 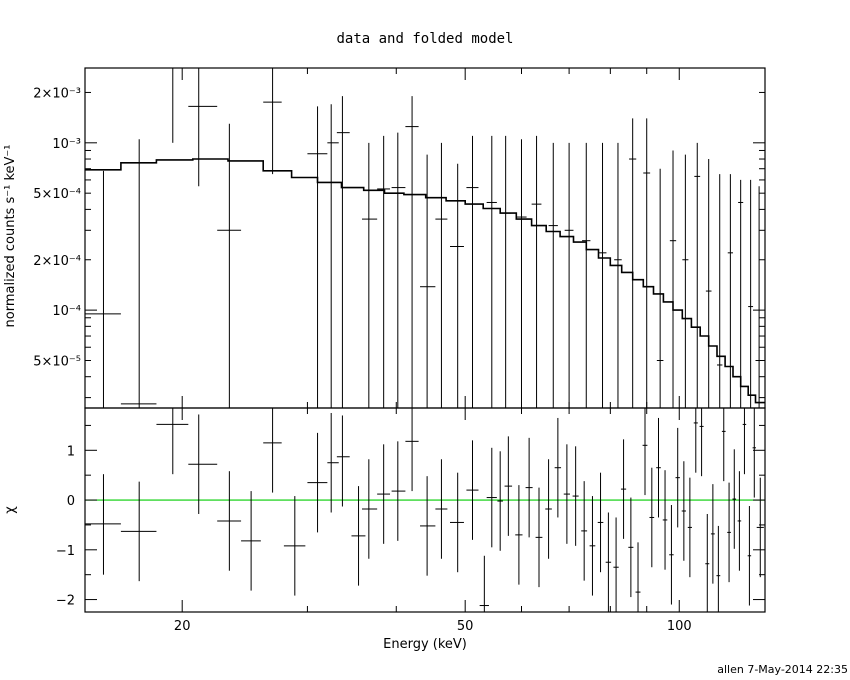 What do you see at coordinates (465, 626) in the screenshot?
I see `x-tick-label: 50` at bounding box center [465, 626].